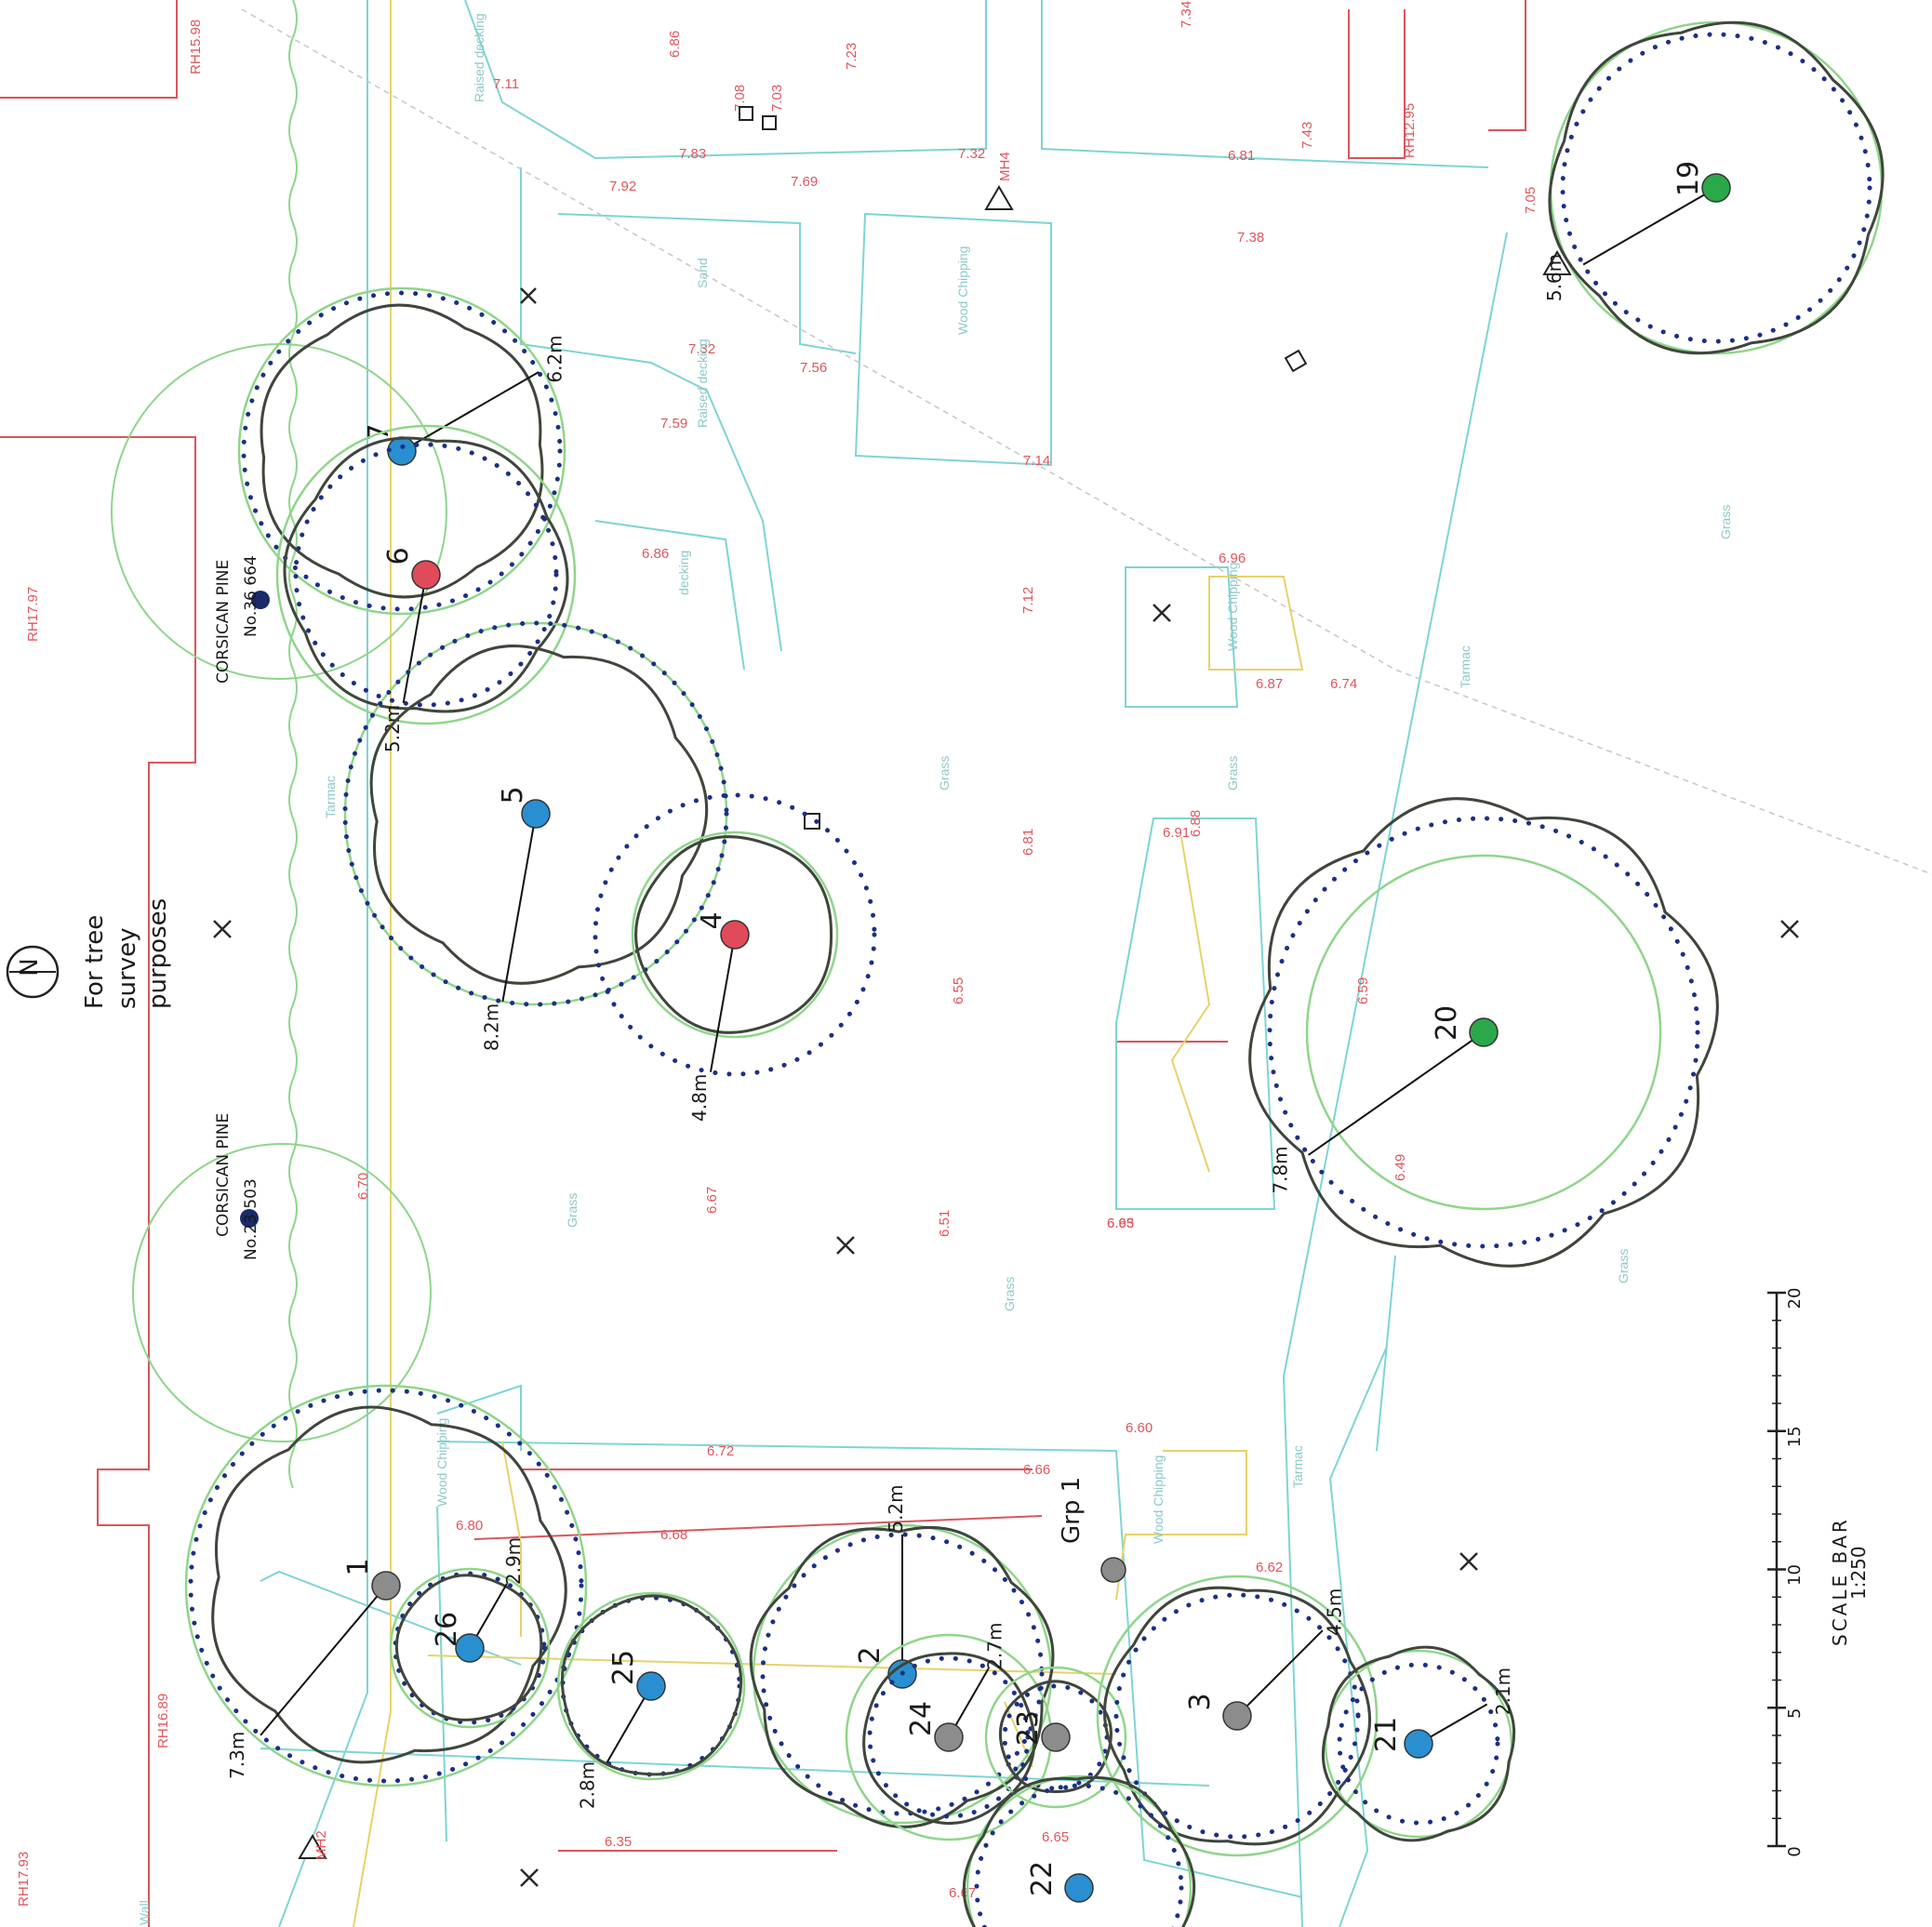  I want to click on spread-label: 2.8m, so click(588, 1785).